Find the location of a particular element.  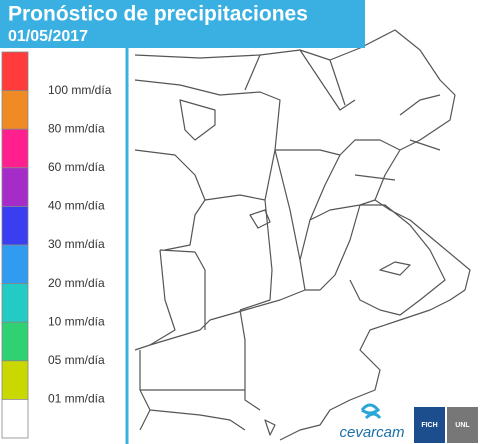

date: 01/05/2017 is located at coordinates (48, 36).